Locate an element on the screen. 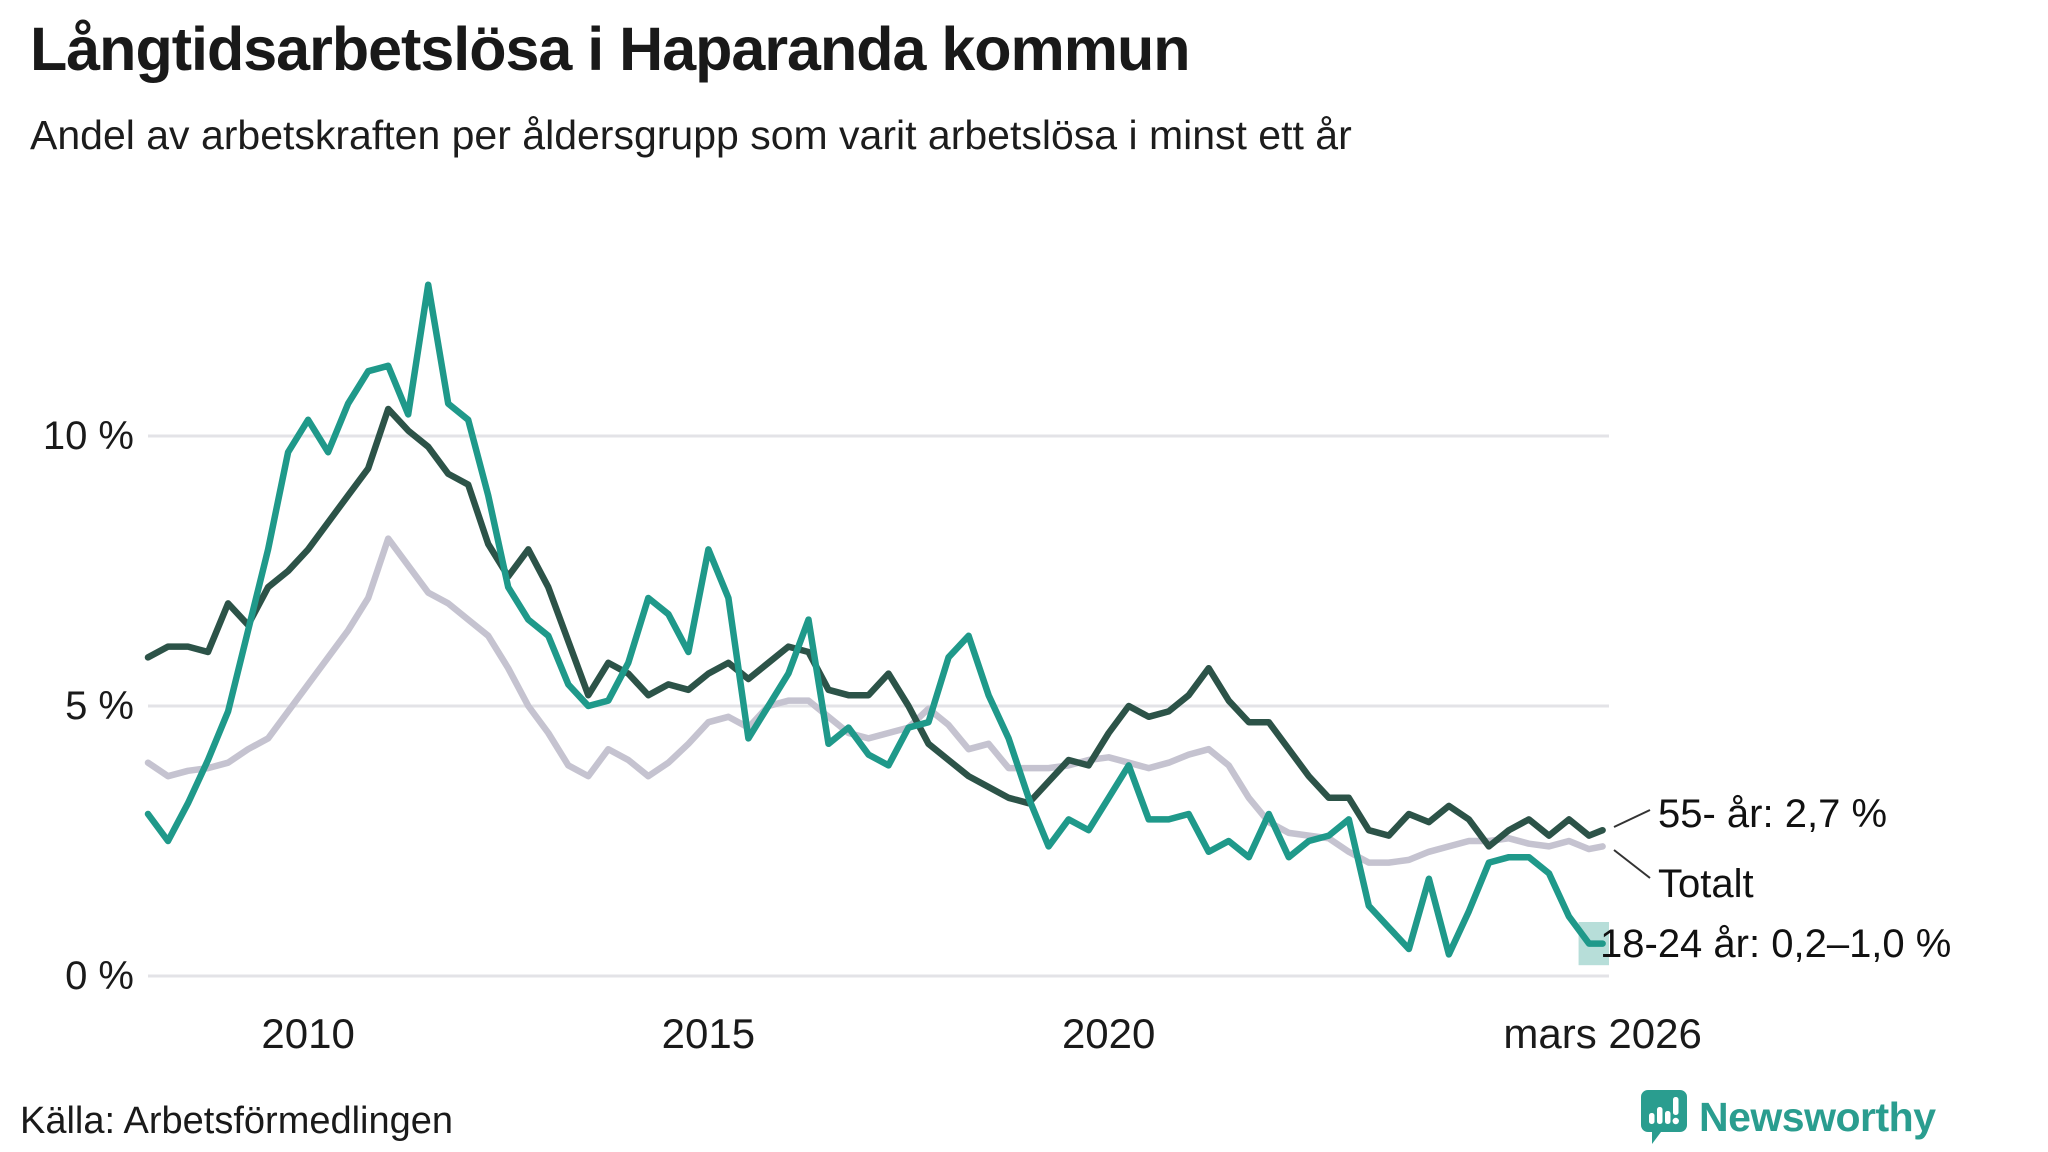 The image size is (2048, 1152). bar-chart-speech-bubble-icon is located at coordinates (1664, 1117).